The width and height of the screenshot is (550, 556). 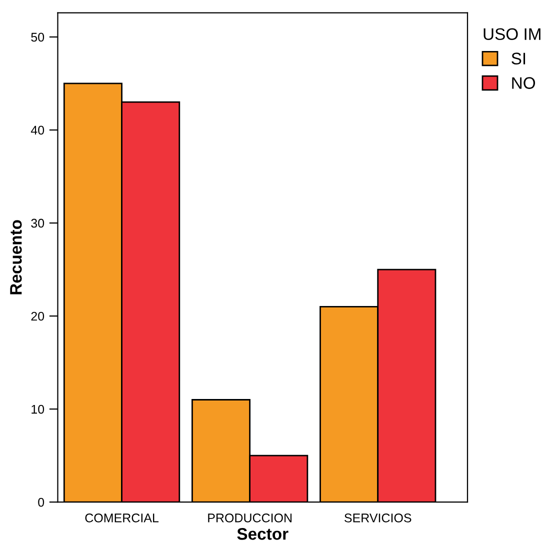 What do you see at coordinates (524, 83) in the screenshot?
I see `legend-label: NO` at bounding box center [524, 83].